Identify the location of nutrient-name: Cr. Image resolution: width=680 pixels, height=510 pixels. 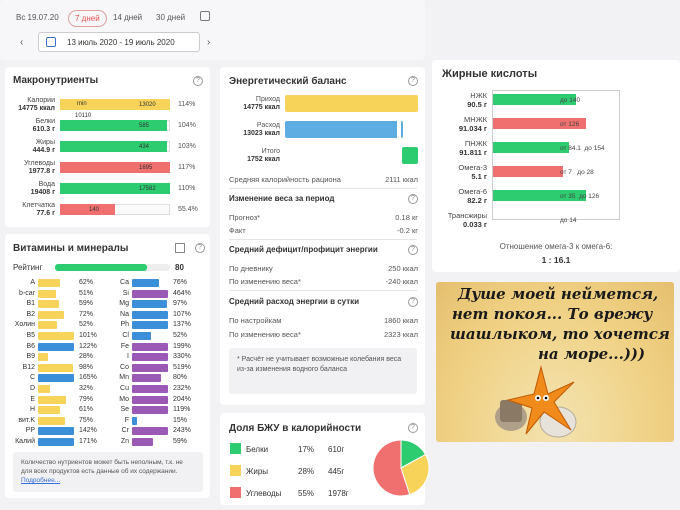
(125, 431).